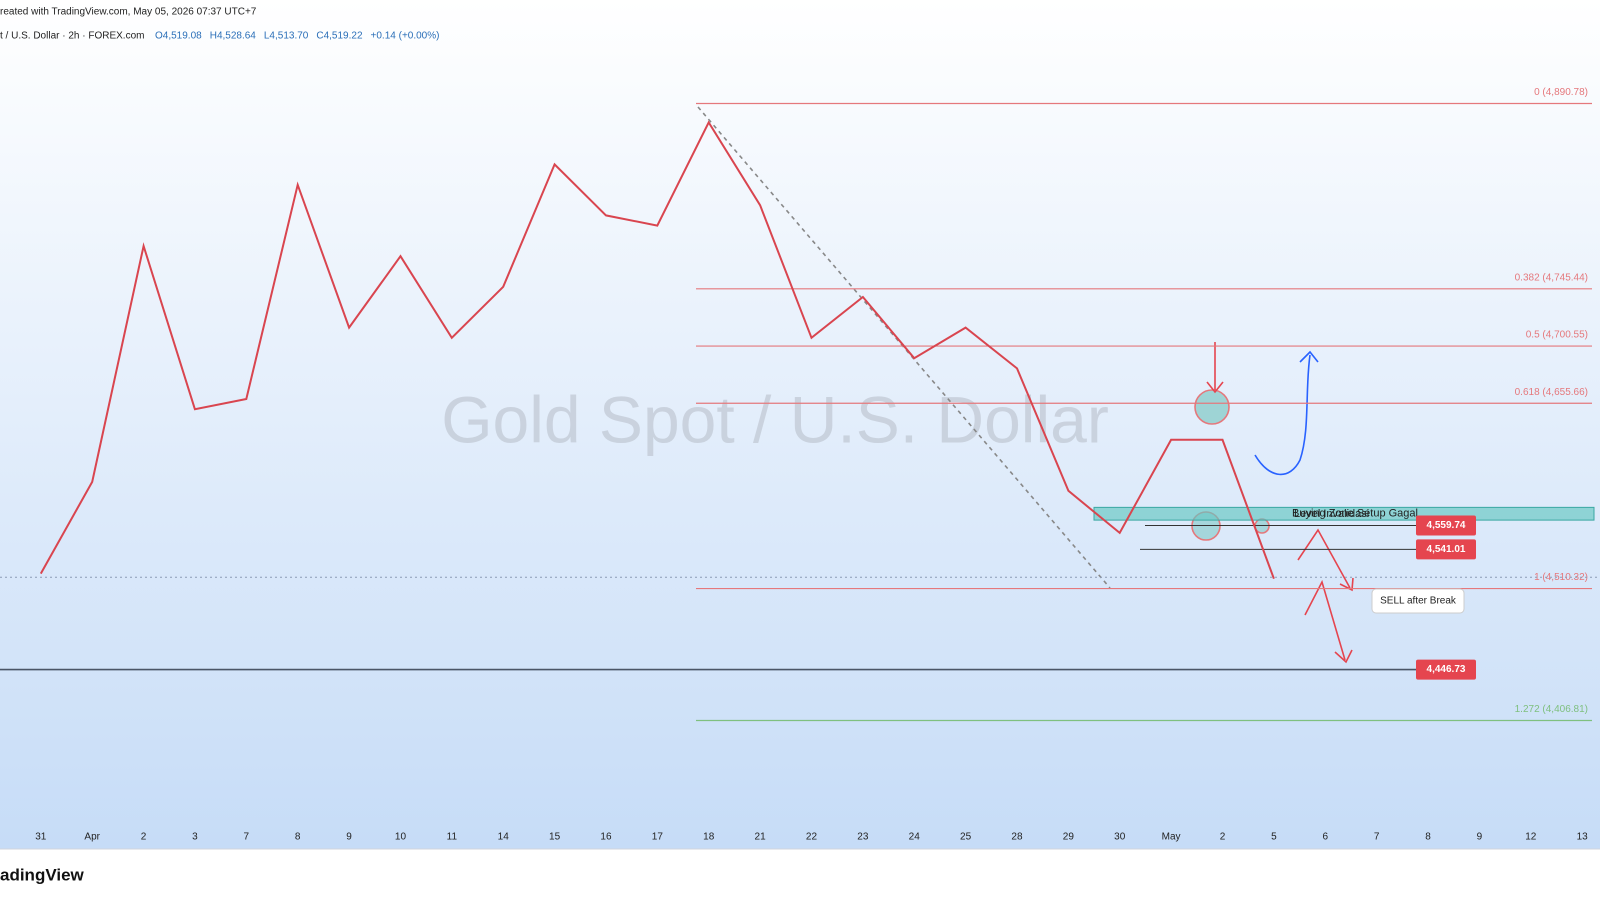  I want to click on x-tick-label: 17, so click(658, 837).